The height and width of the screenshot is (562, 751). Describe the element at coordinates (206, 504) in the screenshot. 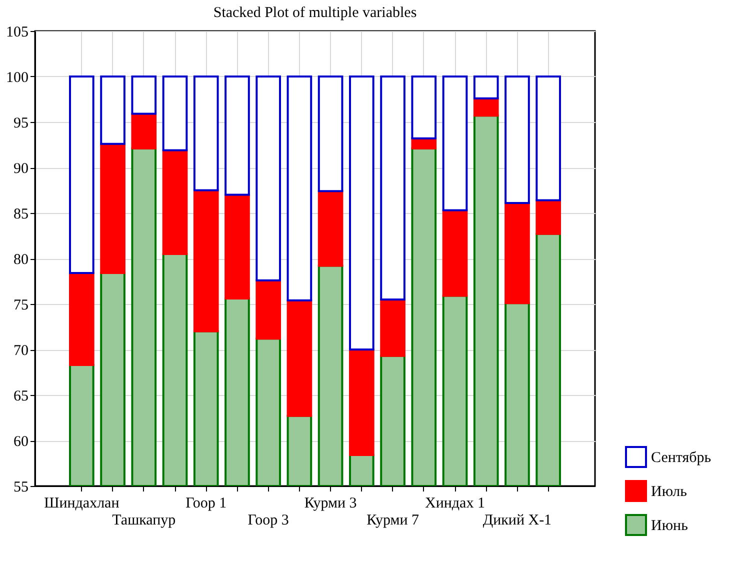

I see `x-tick-label: Гоор 1` at that location.